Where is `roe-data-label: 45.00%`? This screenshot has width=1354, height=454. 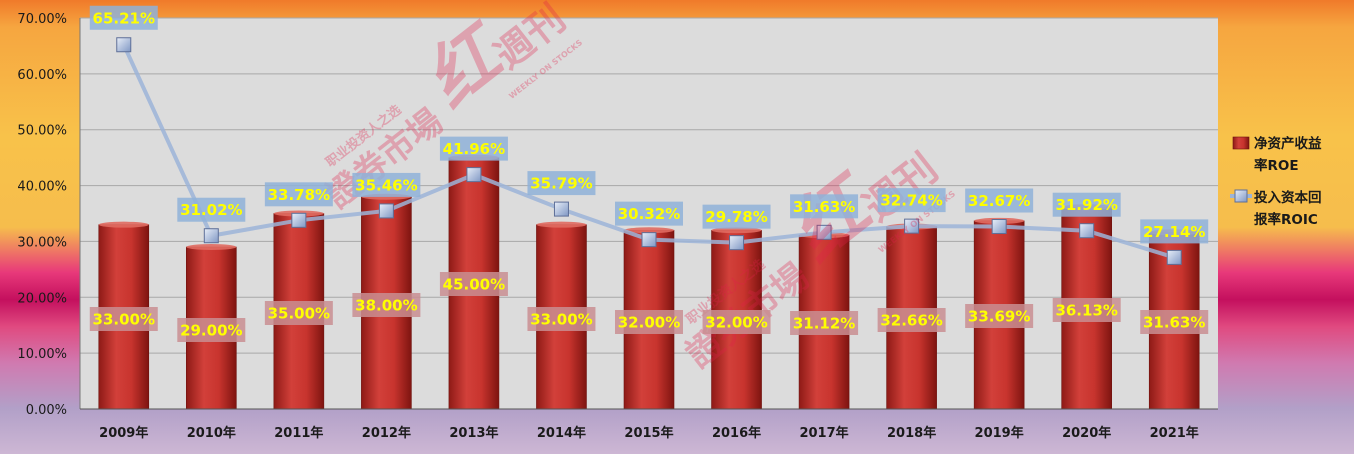 roe-data-label: 45.00% is located at coordinates (474, 285).